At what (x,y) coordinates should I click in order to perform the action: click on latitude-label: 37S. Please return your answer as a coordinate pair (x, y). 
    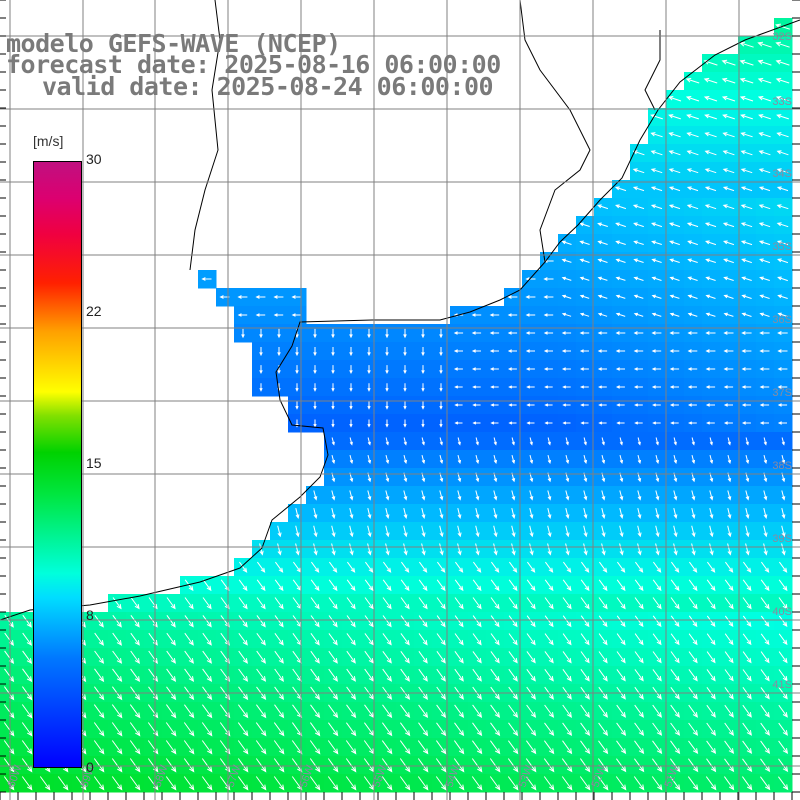
    Looking at the image, I should click on (782, 393).